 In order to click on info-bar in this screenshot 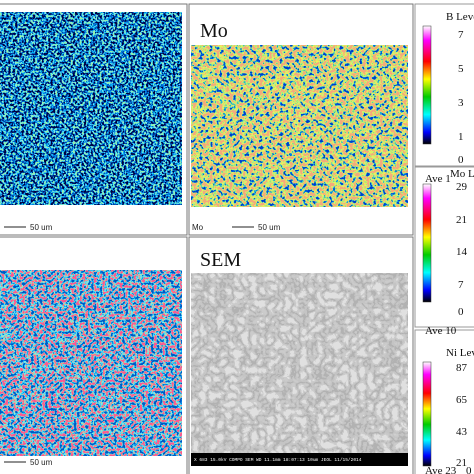, I will do `click(299, 459)`.